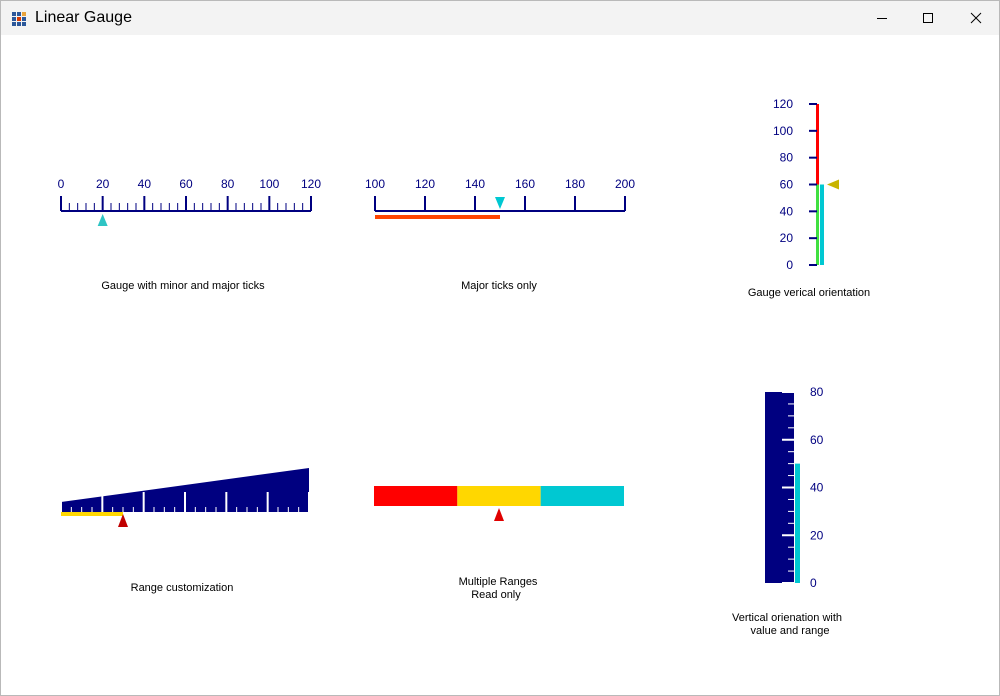 Image resolution: width=1000 pixels, height=696 pixels. I want to click on maximize-button, so click(928, 18).